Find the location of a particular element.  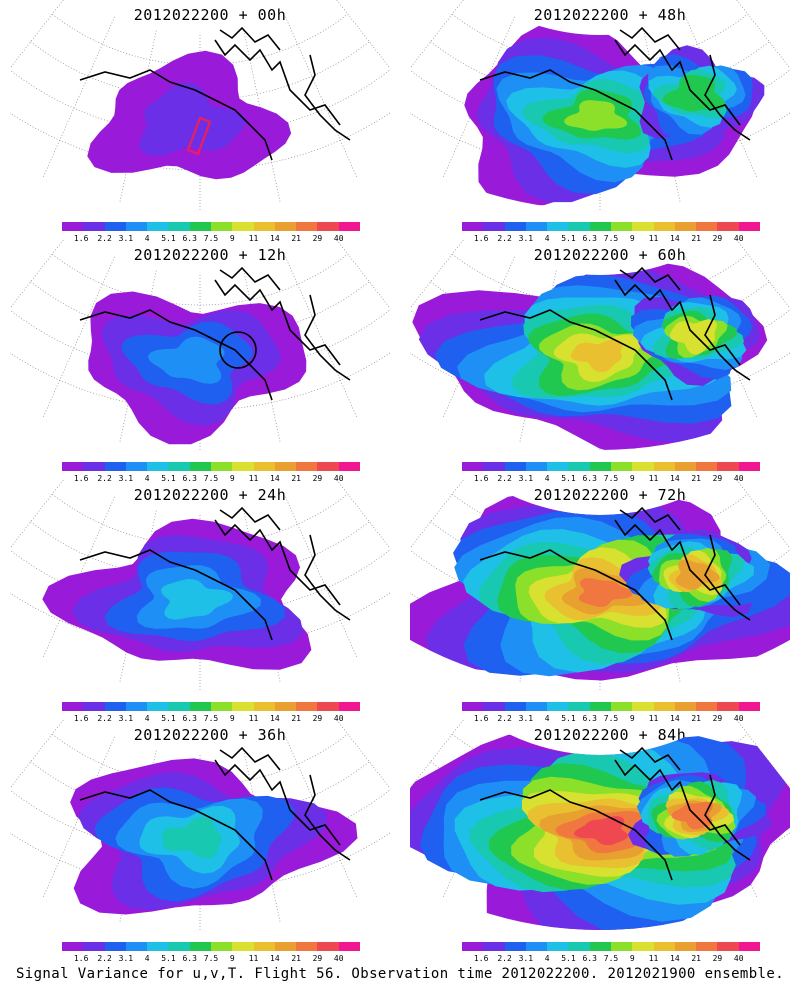

colorbar-tick-label: 29 is located at coordinates (717, 238).